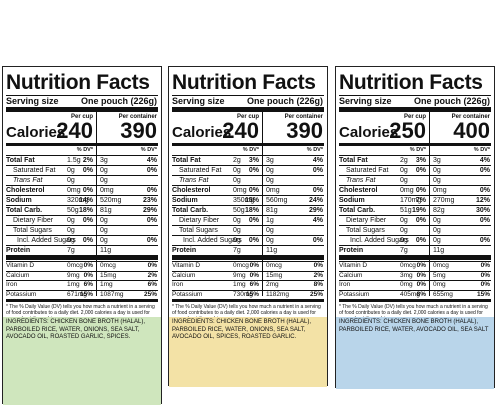 Image resolution: width=500 pixels, height=417 pixels. What do you see at coordinates (429, 204) in the screenshot?
I see `col-divider` at bounding box center [429, 204].